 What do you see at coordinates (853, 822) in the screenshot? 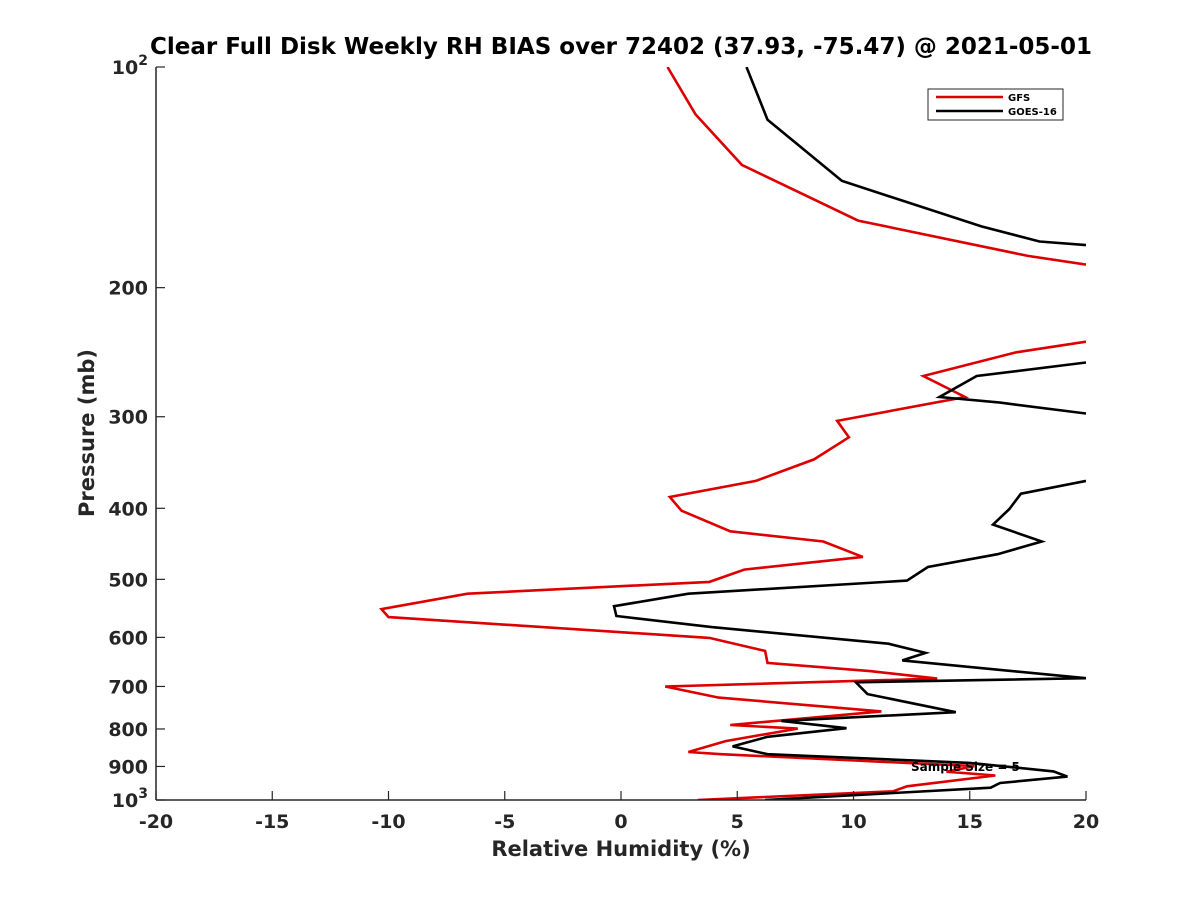
I see `x-tick-label: 10` at bounding box center [853, 822].